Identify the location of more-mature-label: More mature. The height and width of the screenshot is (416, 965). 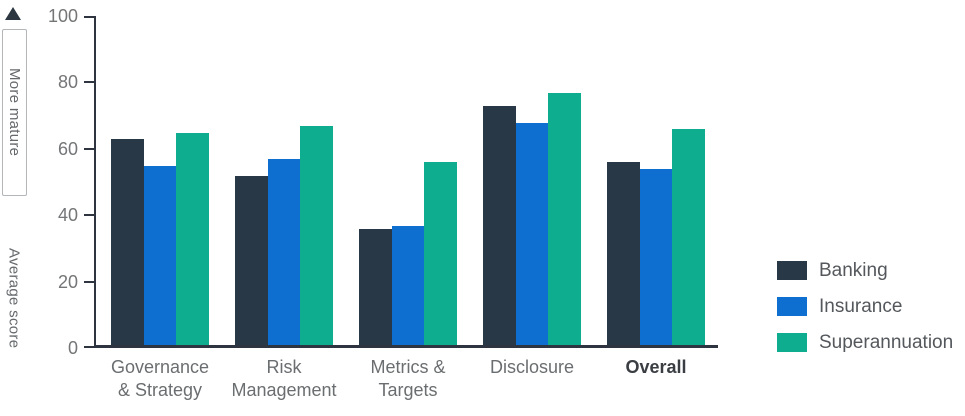
(14, 112).